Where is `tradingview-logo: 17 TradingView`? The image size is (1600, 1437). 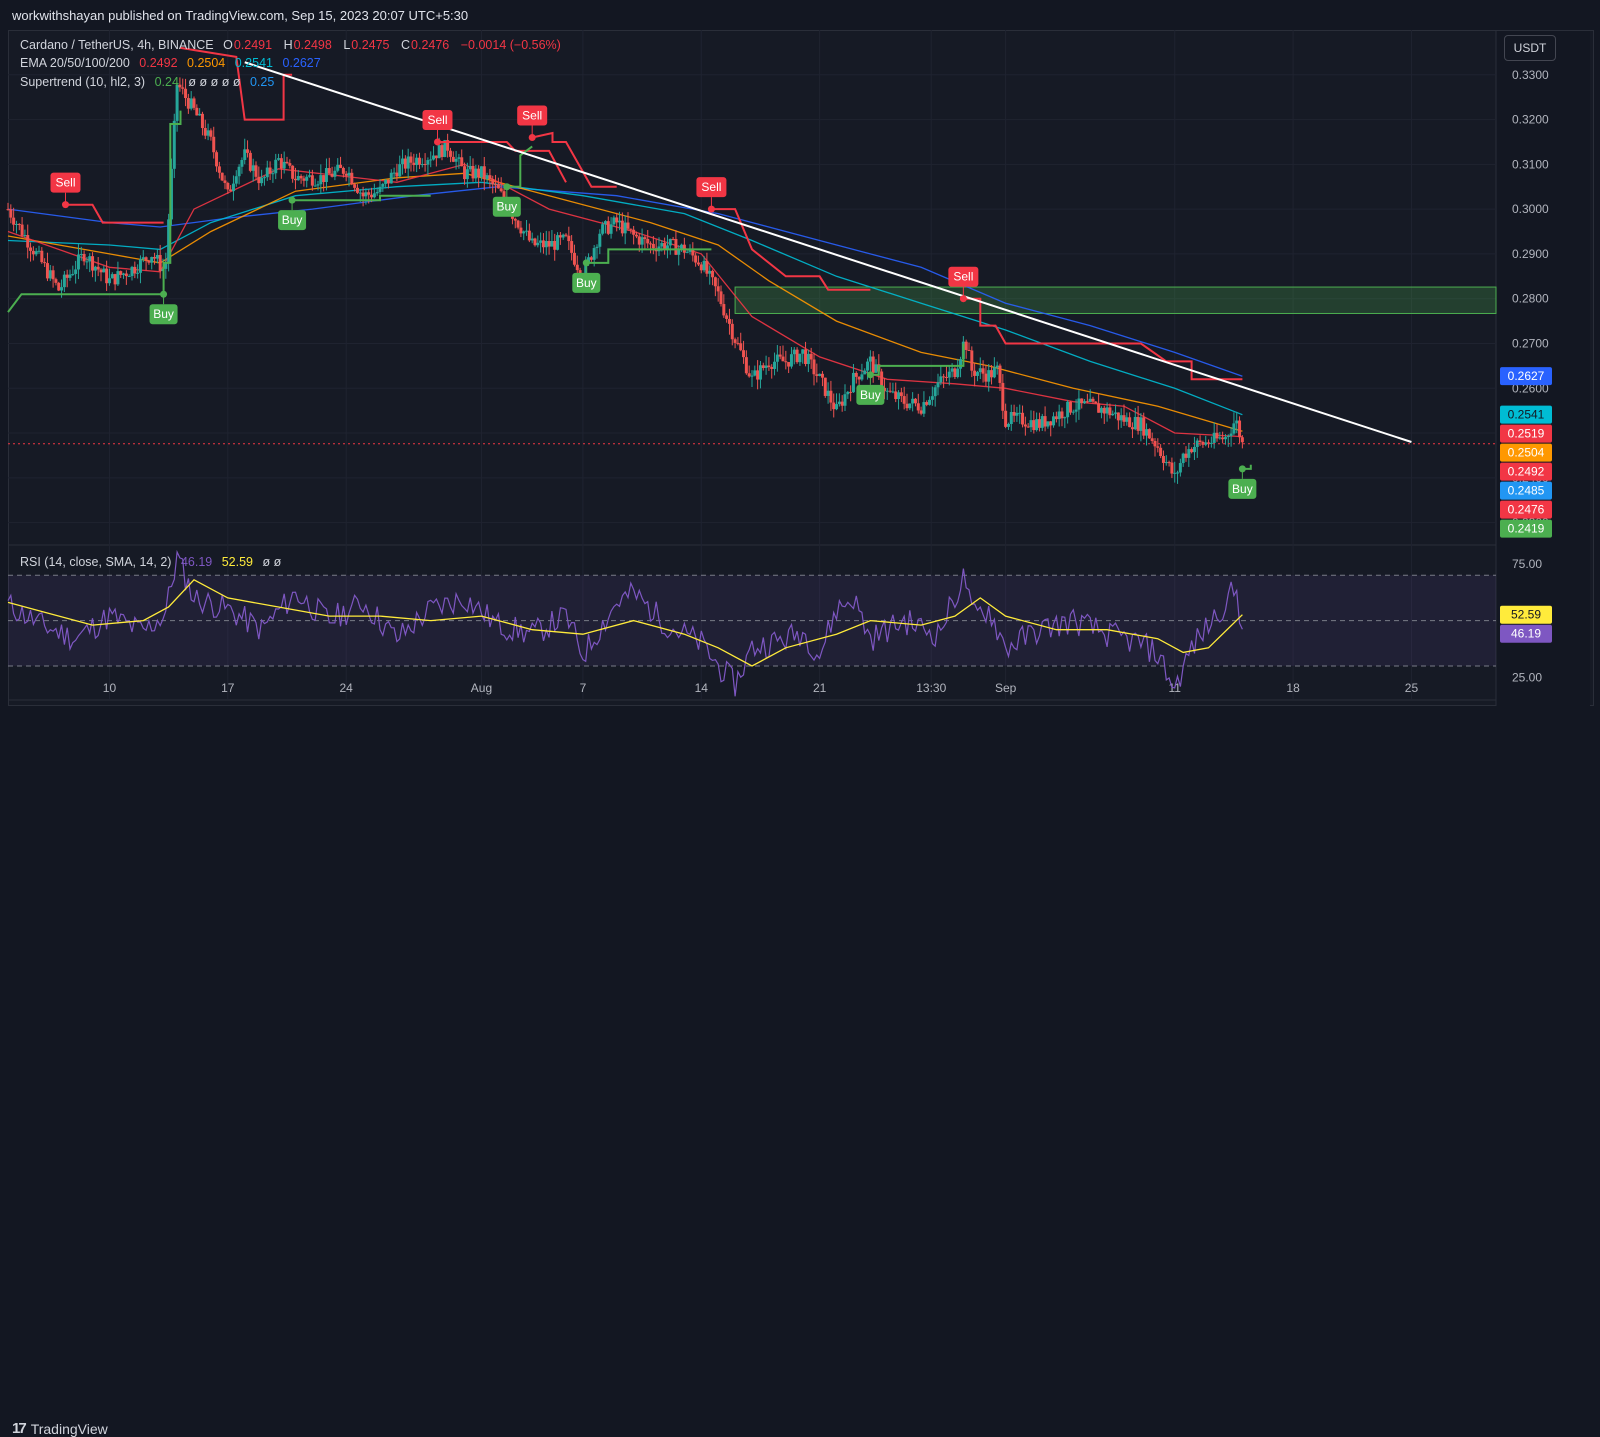
tradingview-logo: 17 TradingView is located at coordinates (60, 1428).